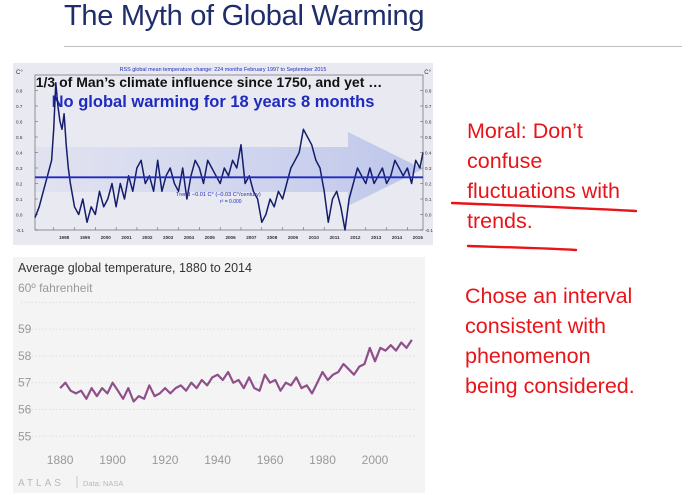 The image size is (688, 495). I want to click on atlas-y-tick-label: 57, so click(25, 383).